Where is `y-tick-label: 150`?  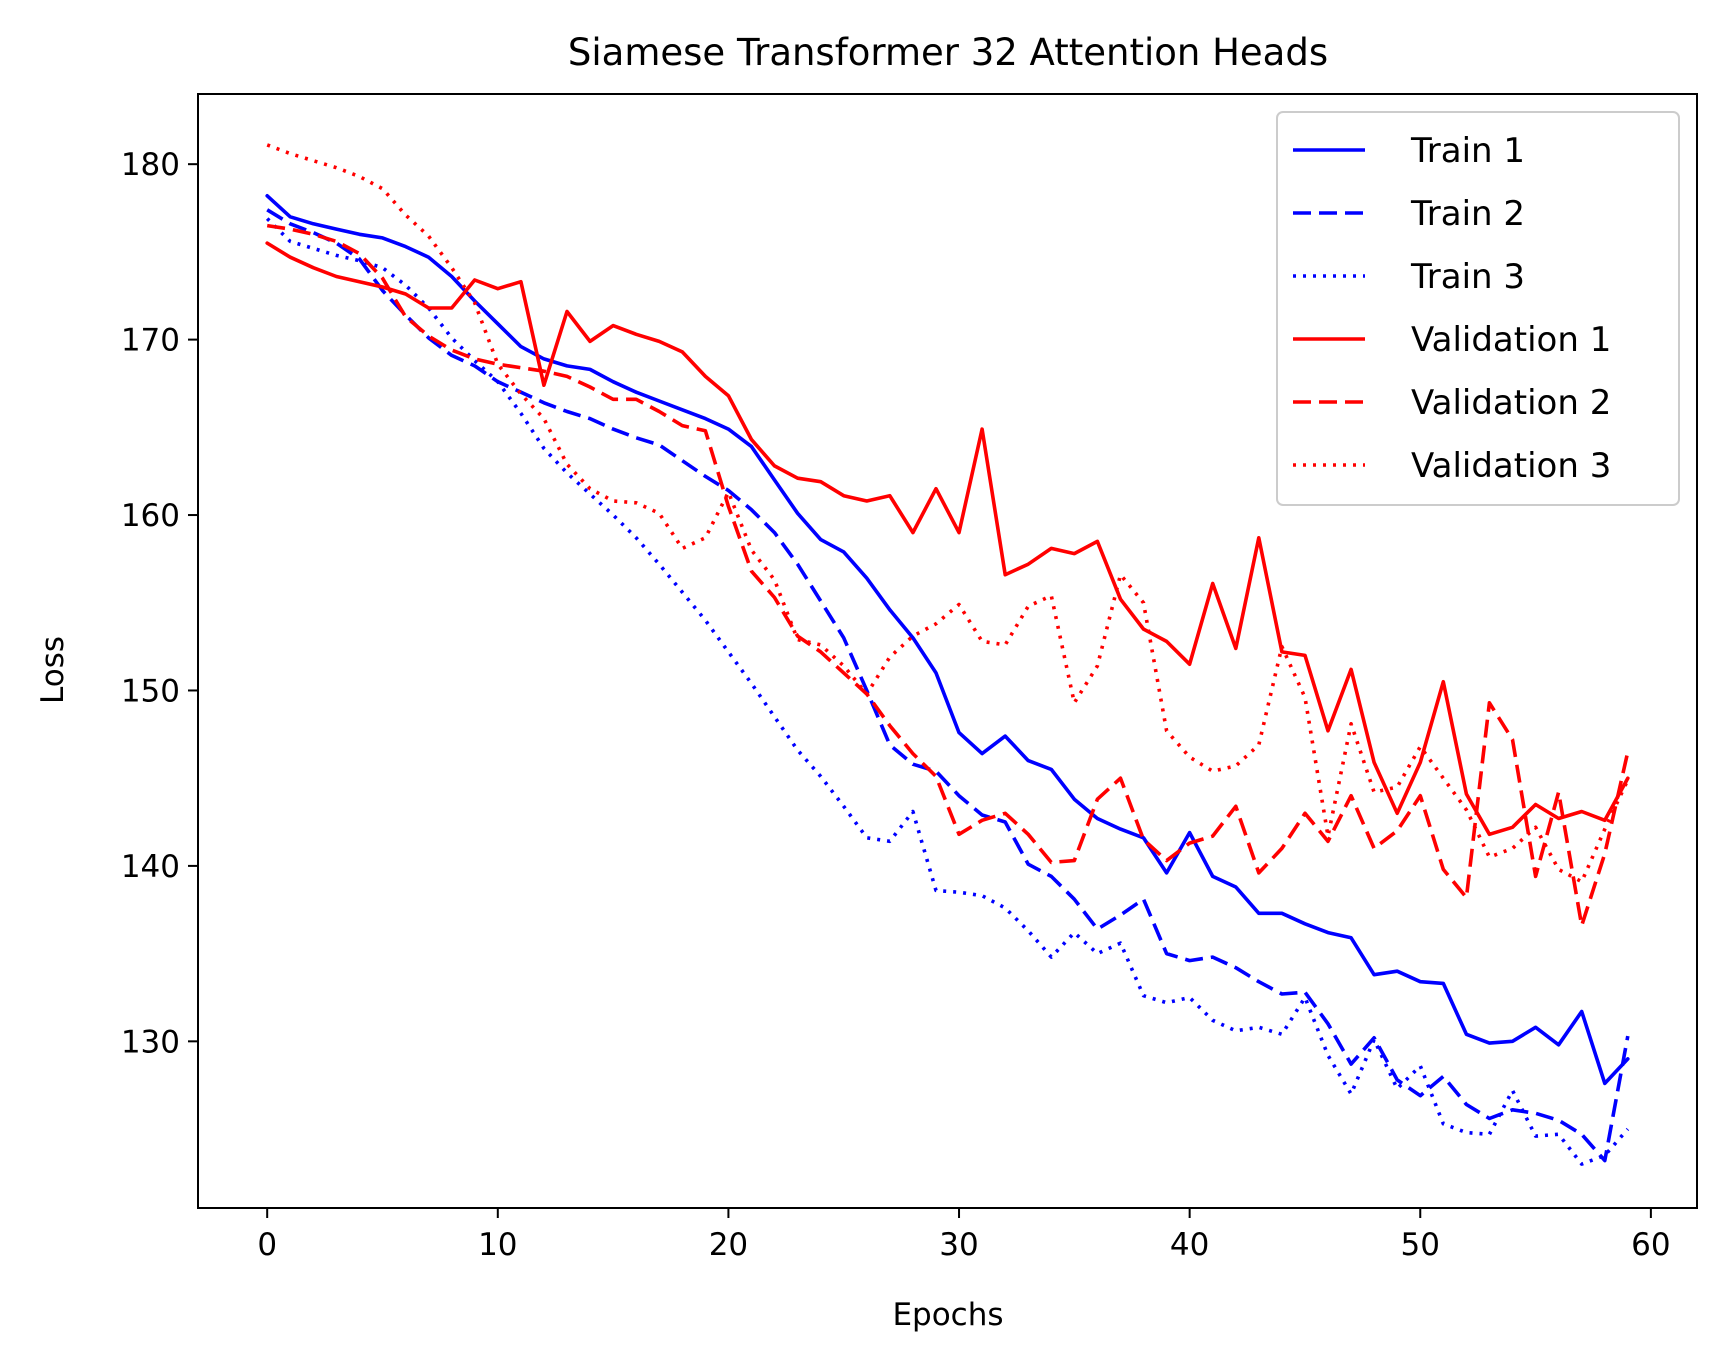 y-tick-label: 150 is located at coordinates (150, 691).